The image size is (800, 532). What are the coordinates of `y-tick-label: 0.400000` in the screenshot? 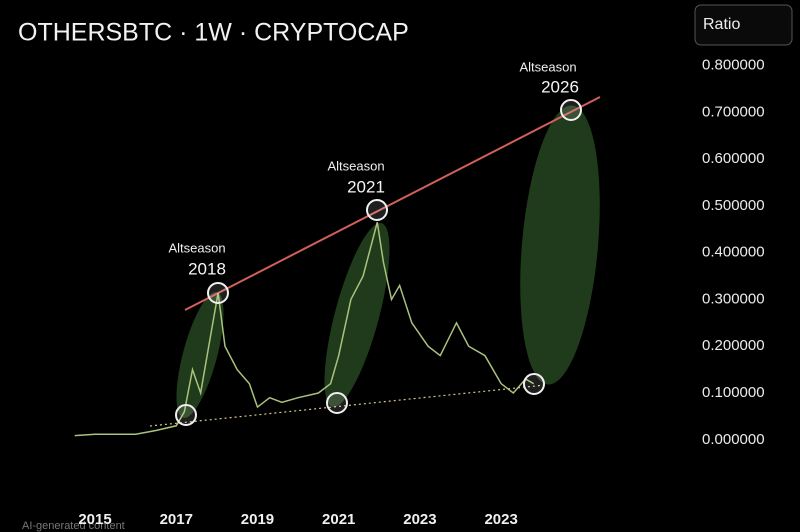 It's located at (733, 252).